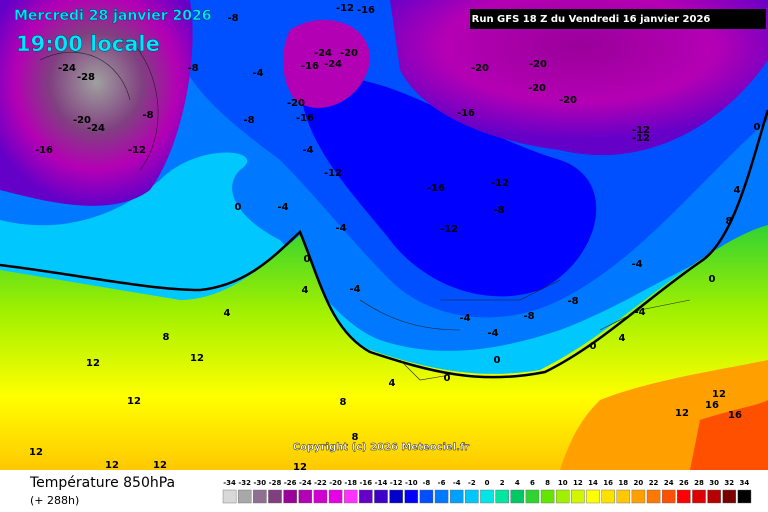 The image size is (768, 512). What do you see at coordinates (366, 483) in the screenshot?
I see `scale-label: -16` at bounding box center [366, 483].